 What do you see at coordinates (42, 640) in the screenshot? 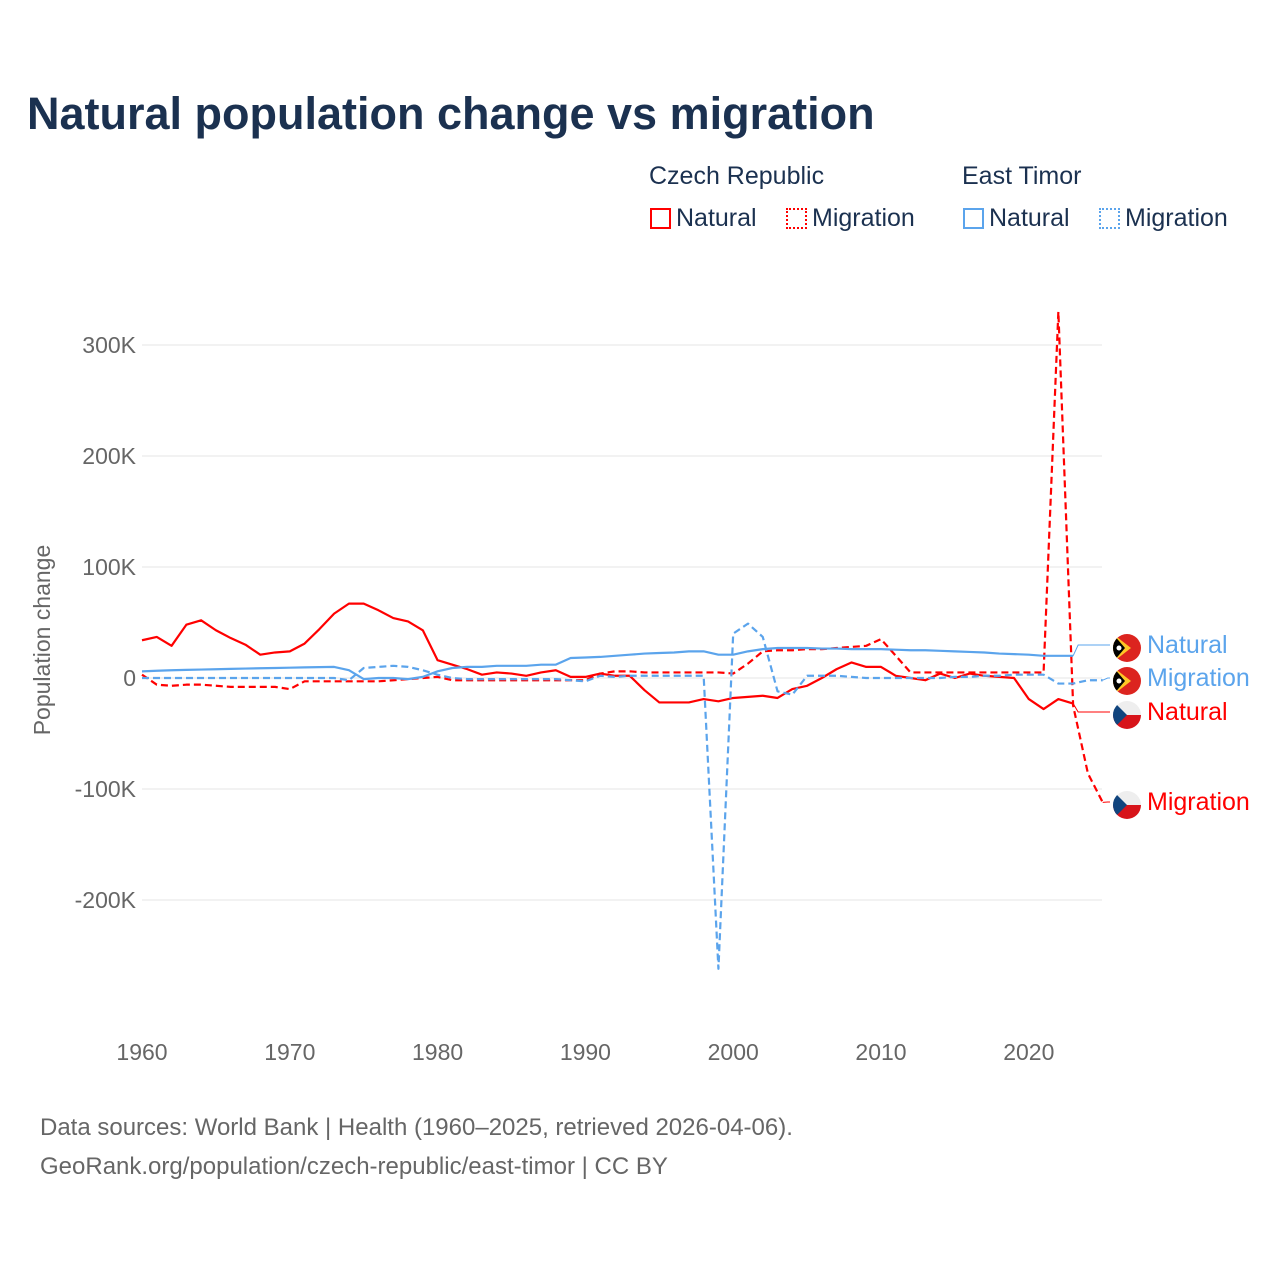
I see `y-axis-label: Population change` at bounding box center [42, 640].